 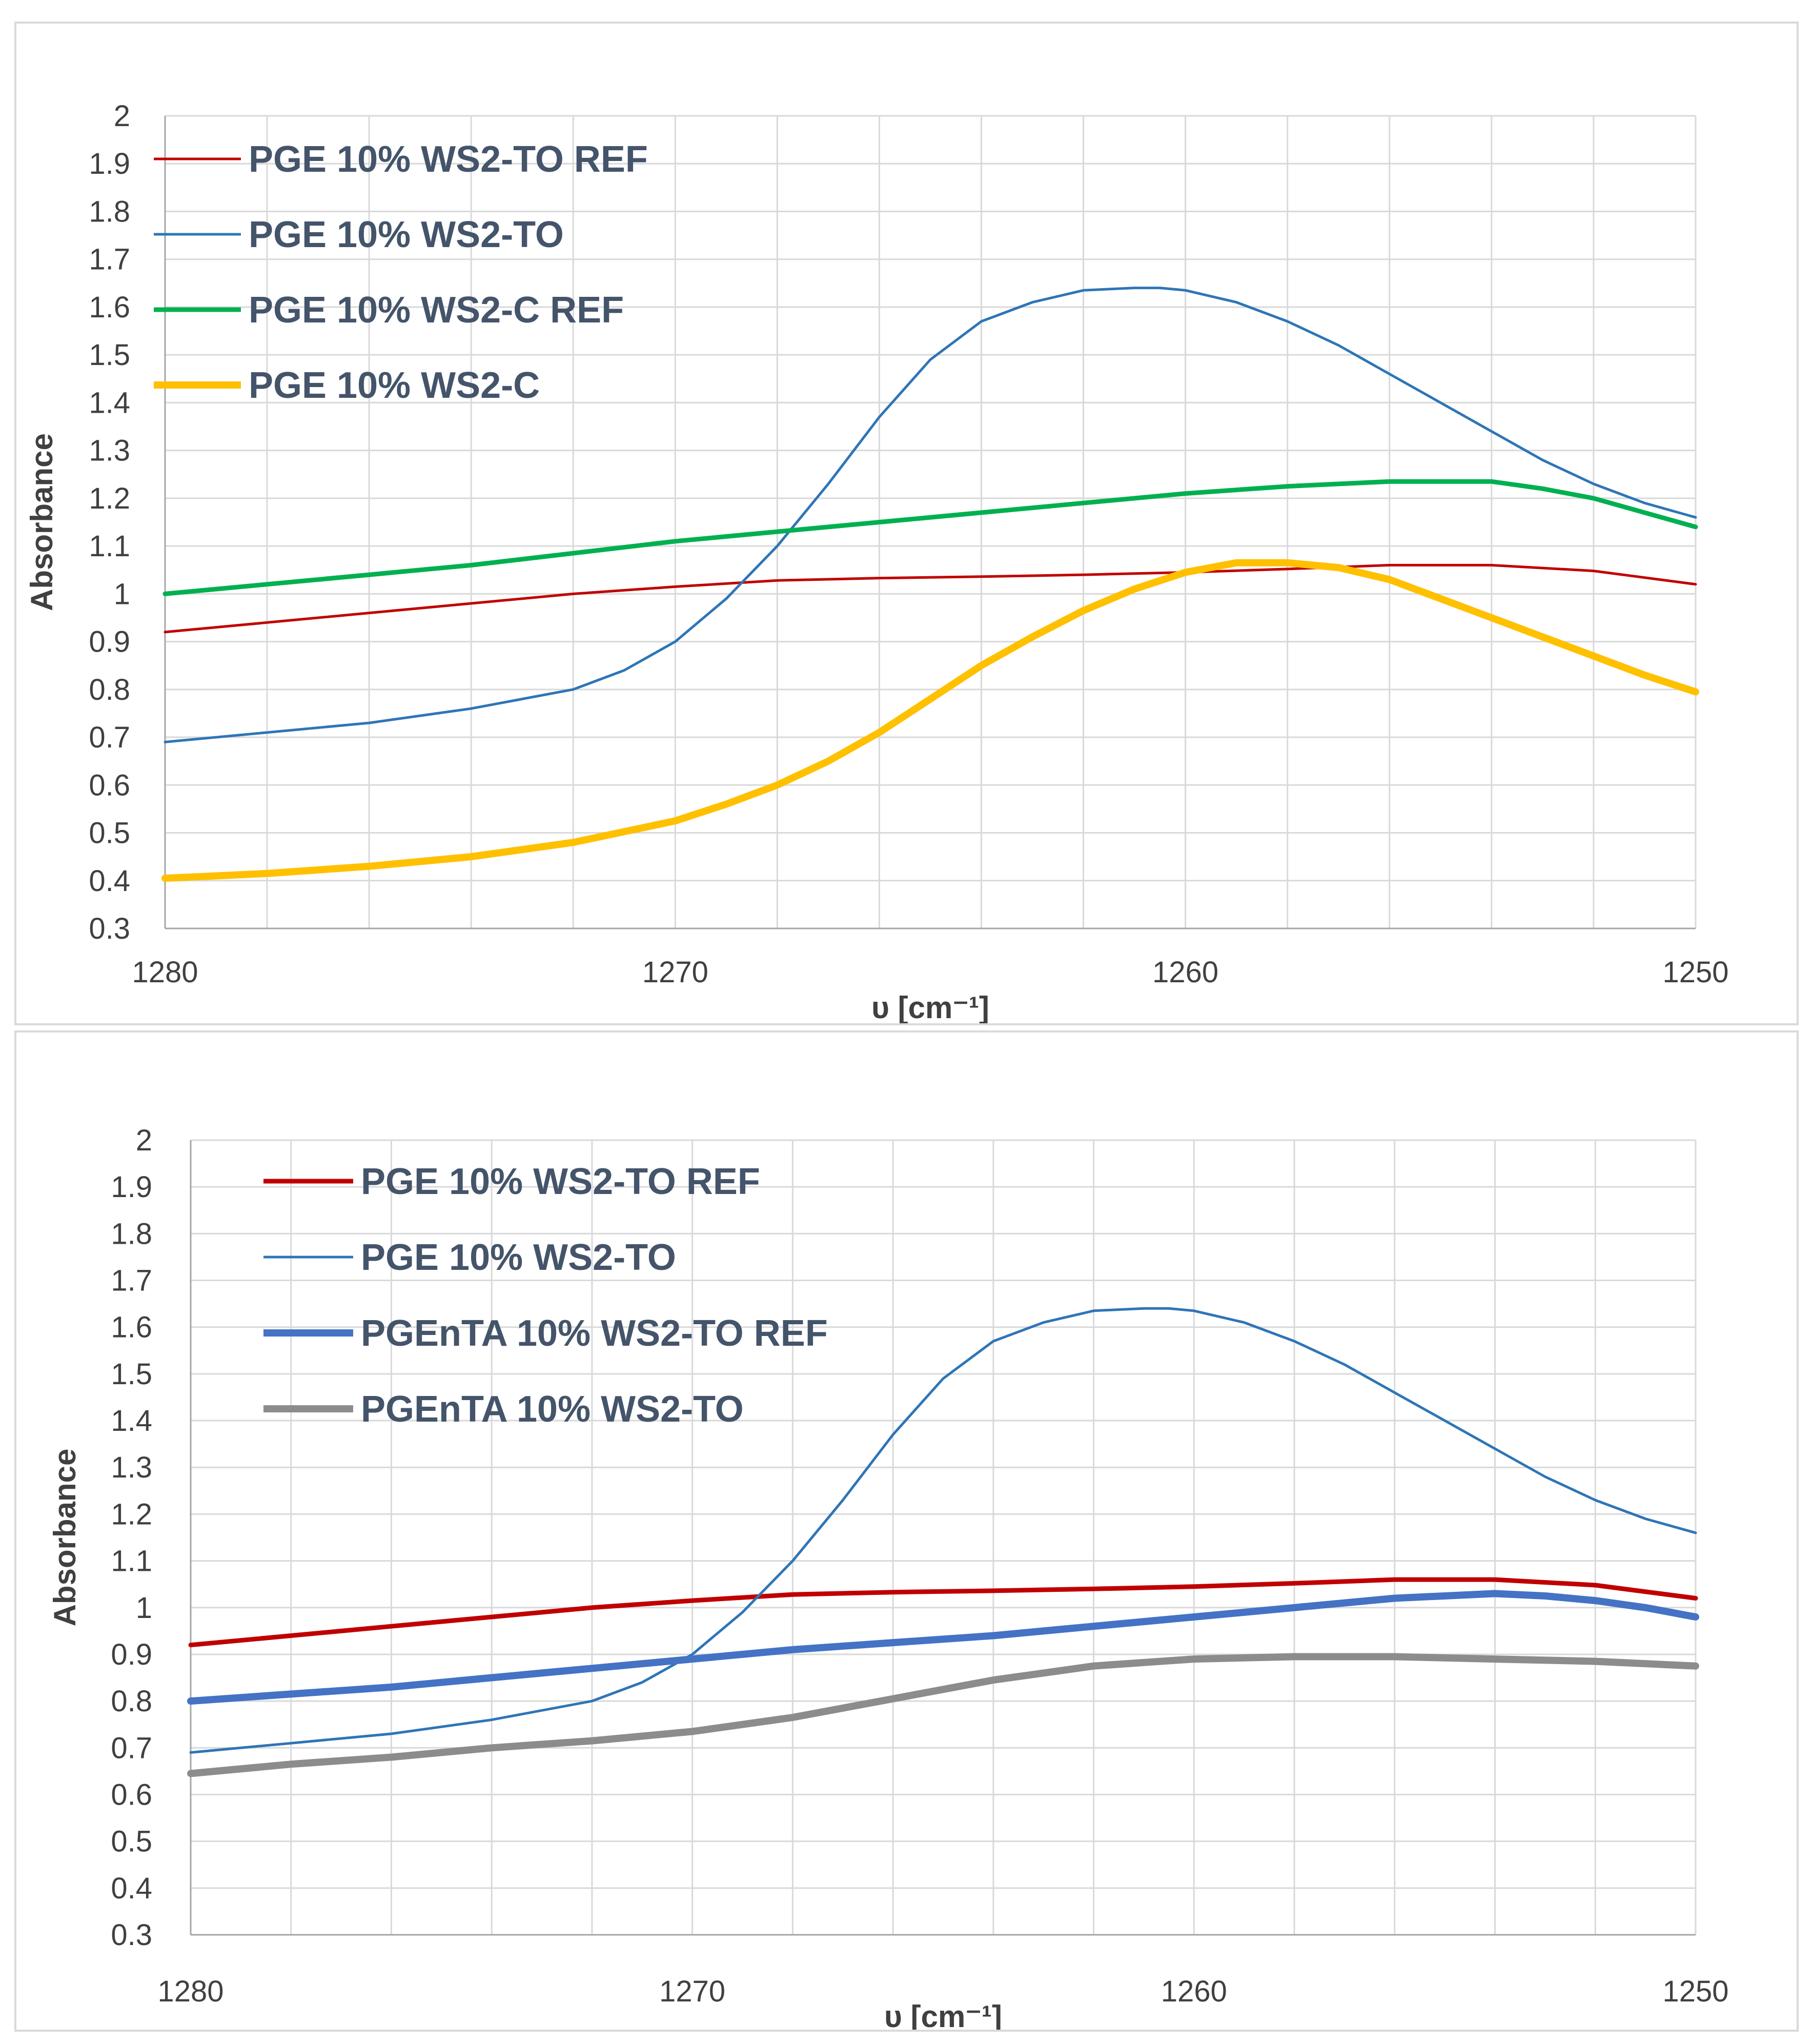 I want to click on c0-y-tick-label: 1.1, so click(x=109, y=546).